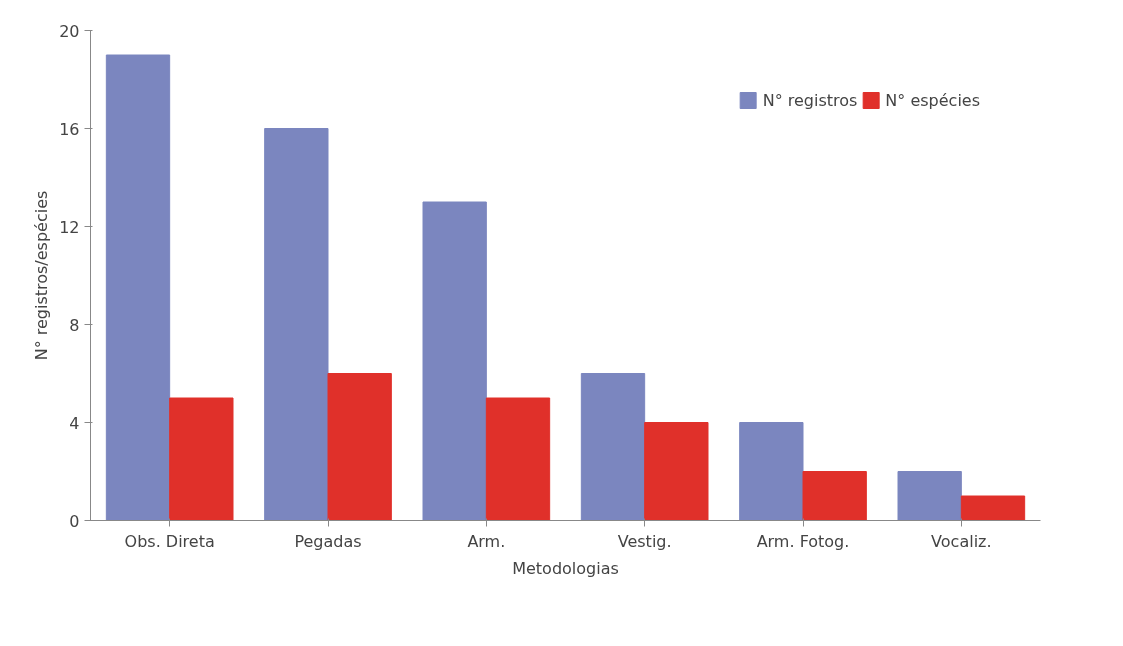 This screenshot has width=1123, height=646. What do you see at coordinates (644, 541) in the screenshot?
I see `x-tick-label: Vestig.` at bounding box center [644, 541].